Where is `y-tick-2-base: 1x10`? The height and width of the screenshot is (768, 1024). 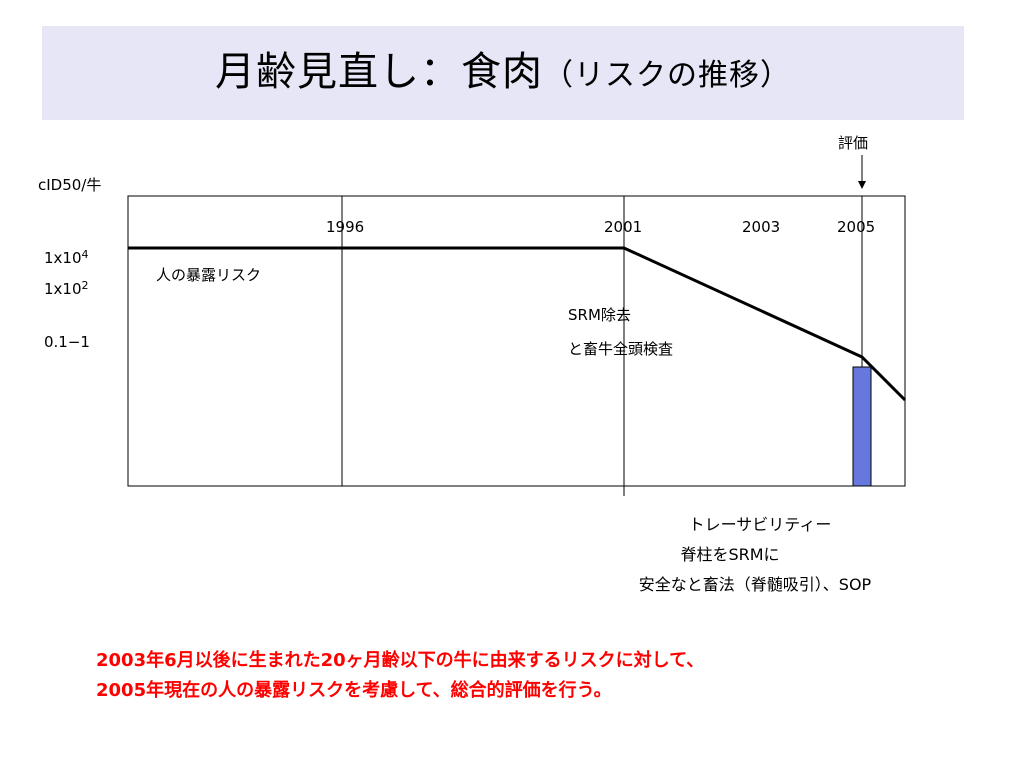 y-tick-2-base: 1x10 is located at coordinates (63, 289).